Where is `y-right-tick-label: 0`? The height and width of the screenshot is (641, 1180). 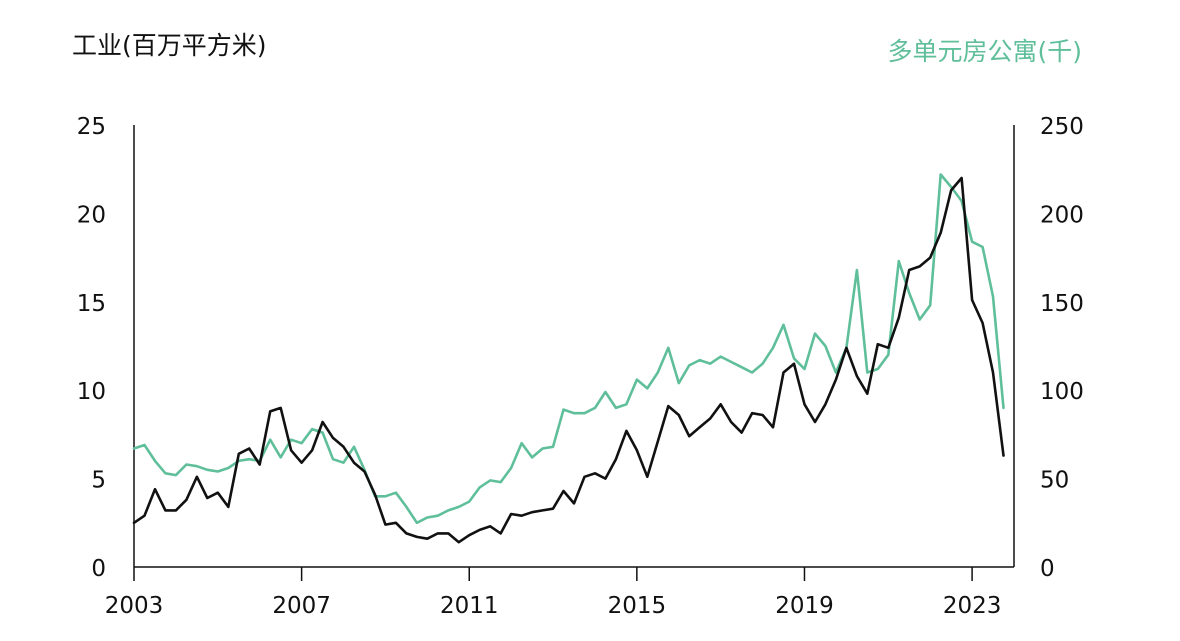 y-right-tick-label: 0 is located at coordinates (1047, 569).